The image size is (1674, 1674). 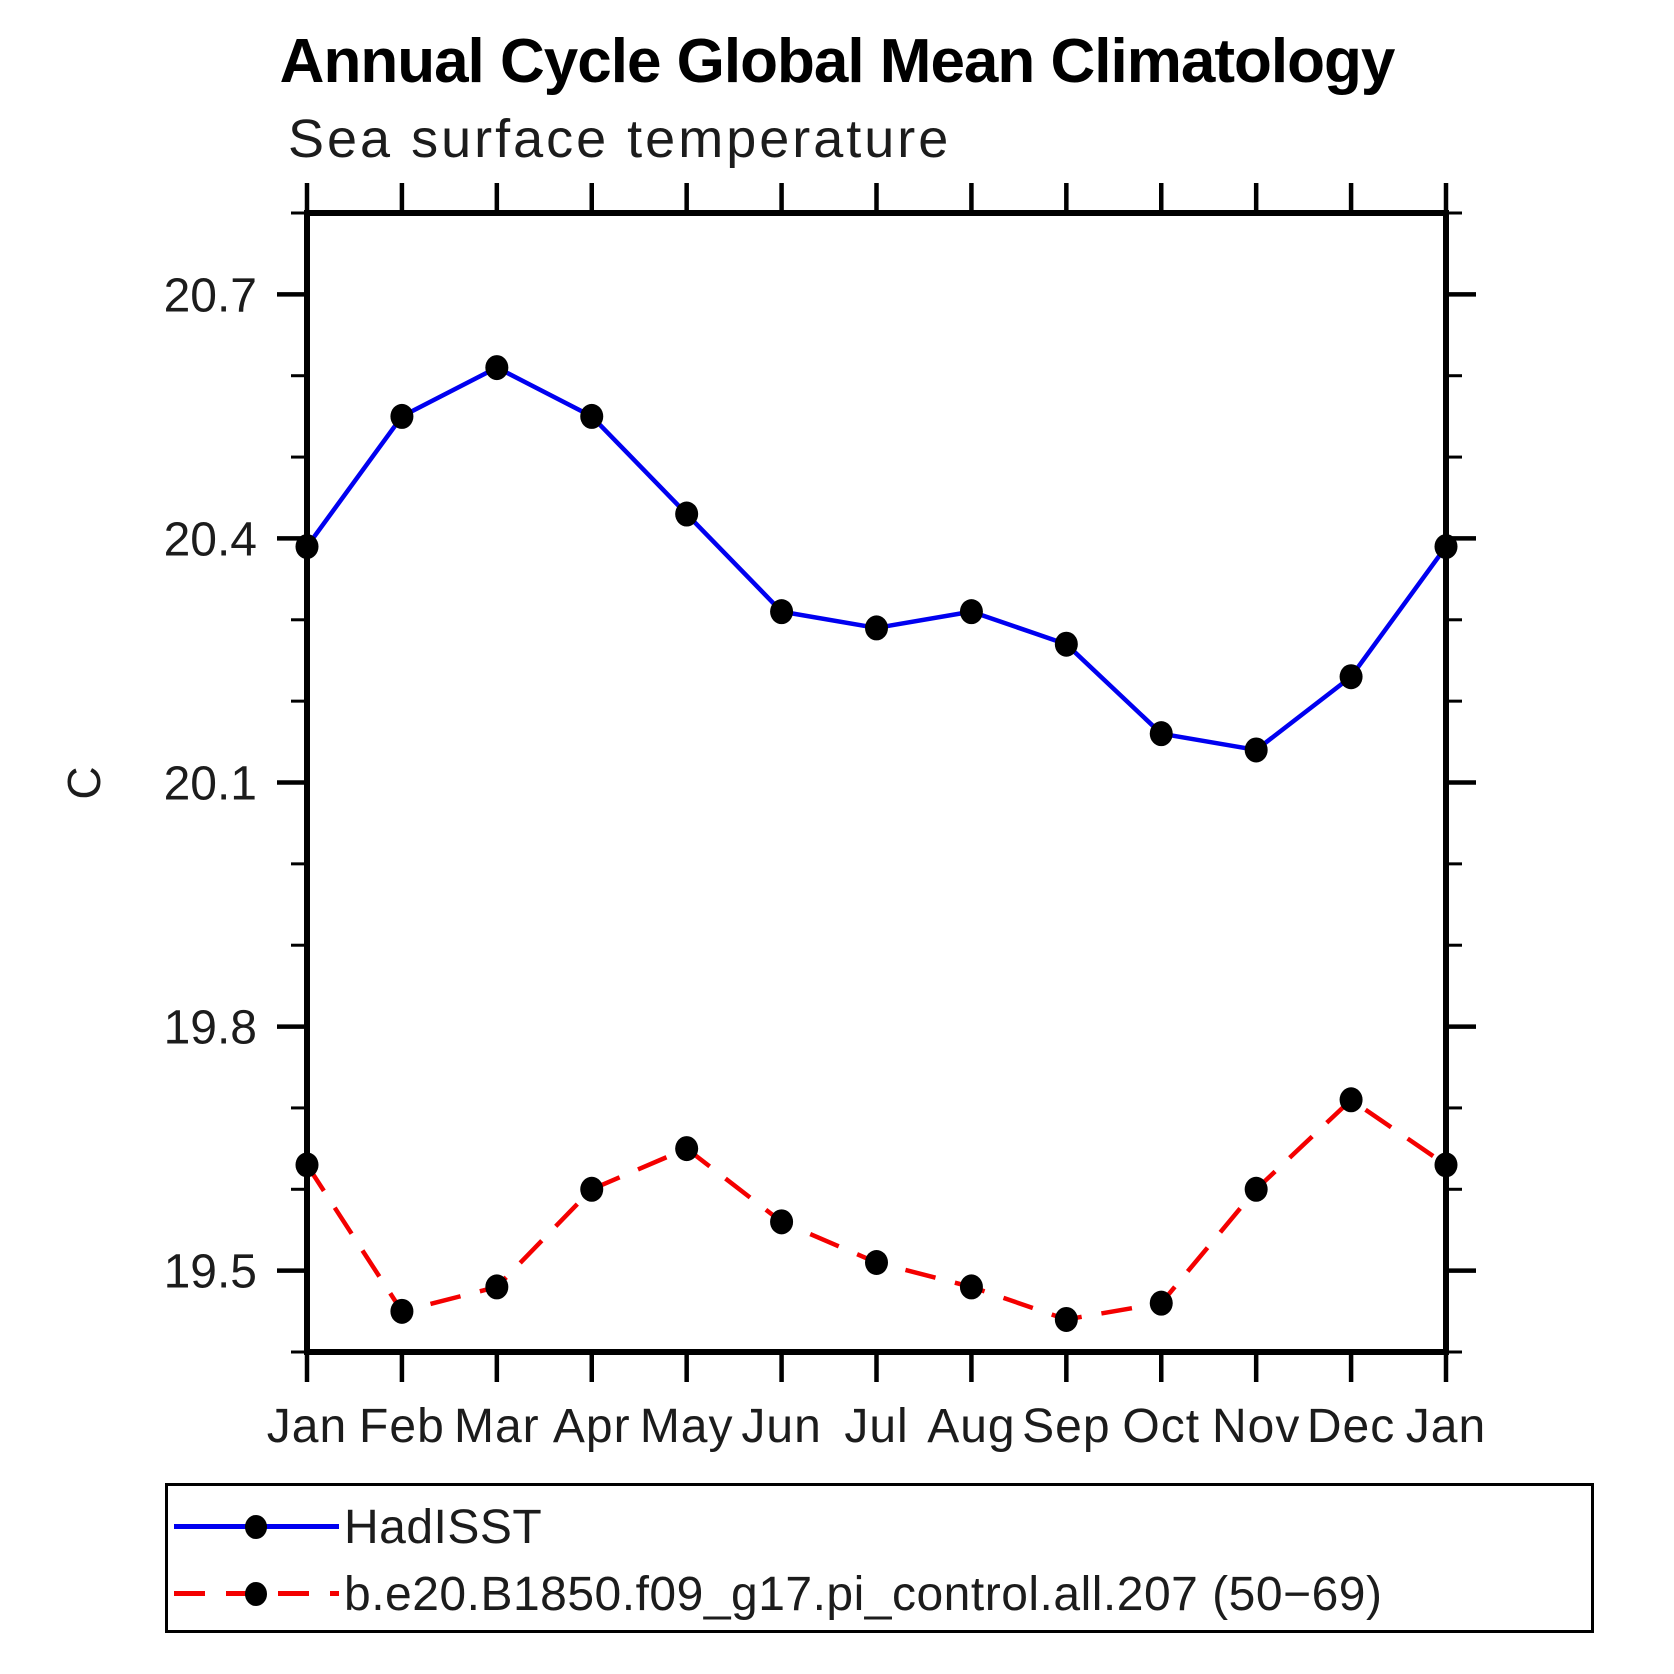 I want to click on series-model, so click(x=876, y=1209).